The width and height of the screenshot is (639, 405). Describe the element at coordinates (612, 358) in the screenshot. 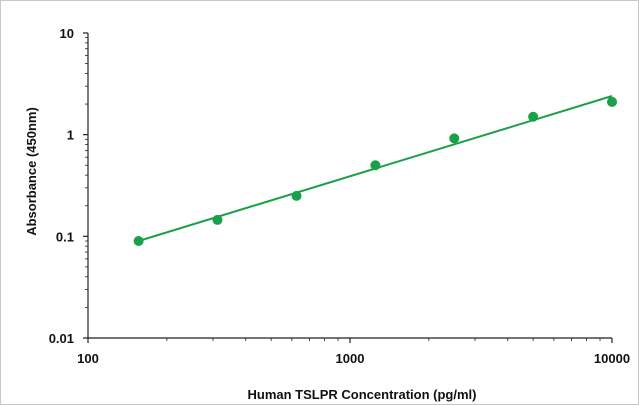

I see `x-tick-label: 10000` at that location.